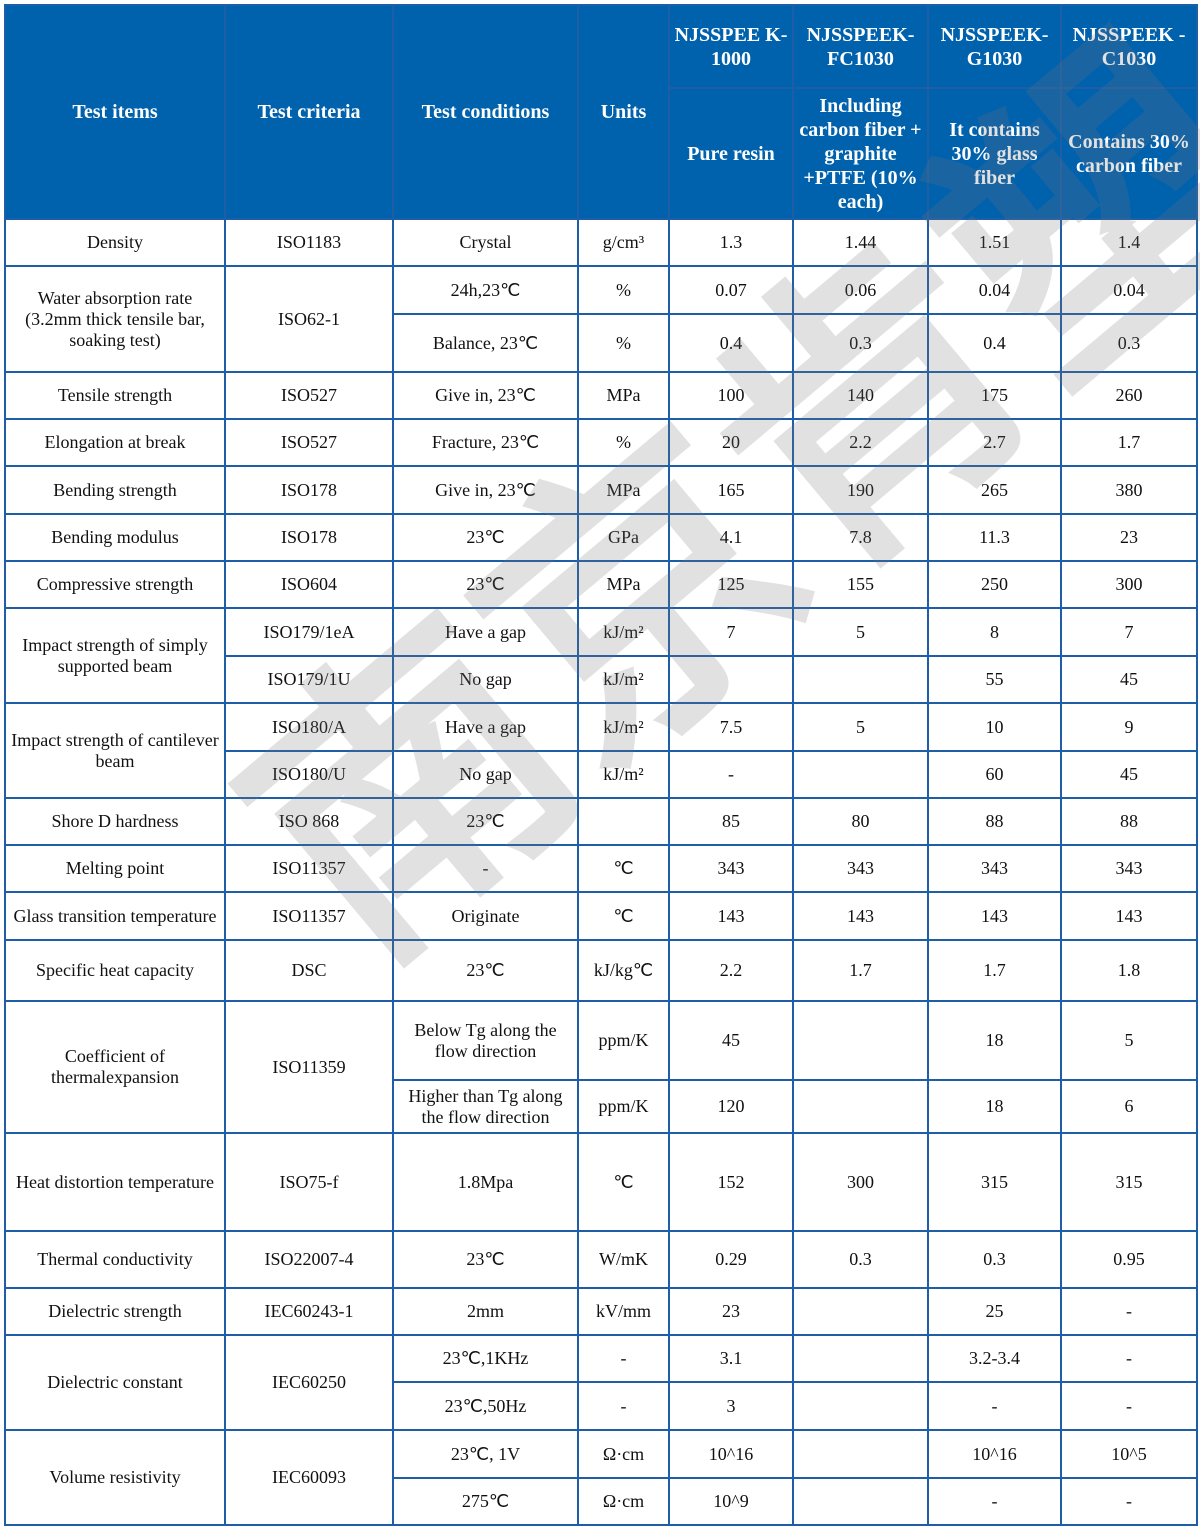 Image resolution: width=1200 pixels, height=1529 pixels. Describe the element at coordinates (623, 970) in the screenshot. I see `units-cell: kJ/kg℃` at that location.